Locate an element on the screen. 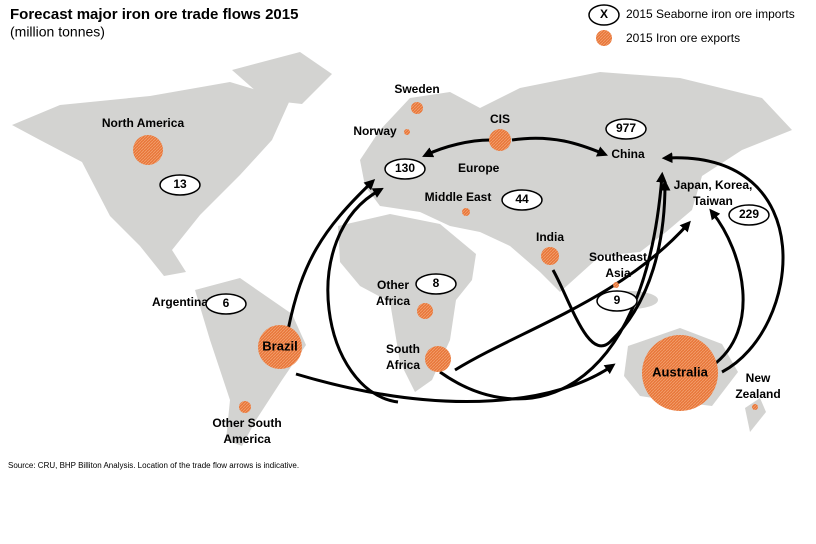 The image size is (816, 544). import-value: 130 is located at coordinates (405, 168).